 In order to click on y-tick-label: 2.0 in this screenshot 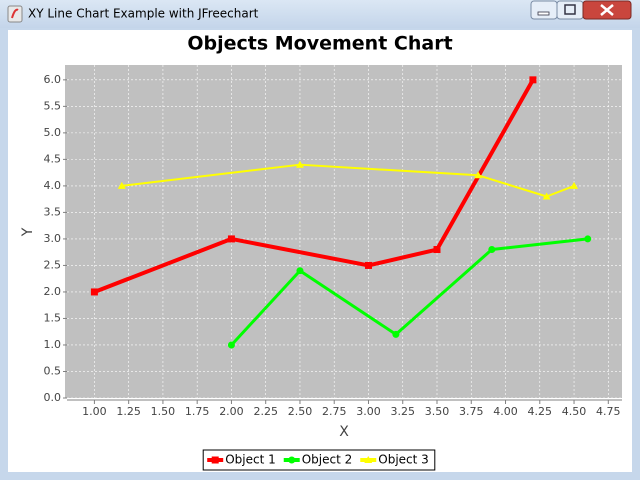, I will do `click(53, 291)`.